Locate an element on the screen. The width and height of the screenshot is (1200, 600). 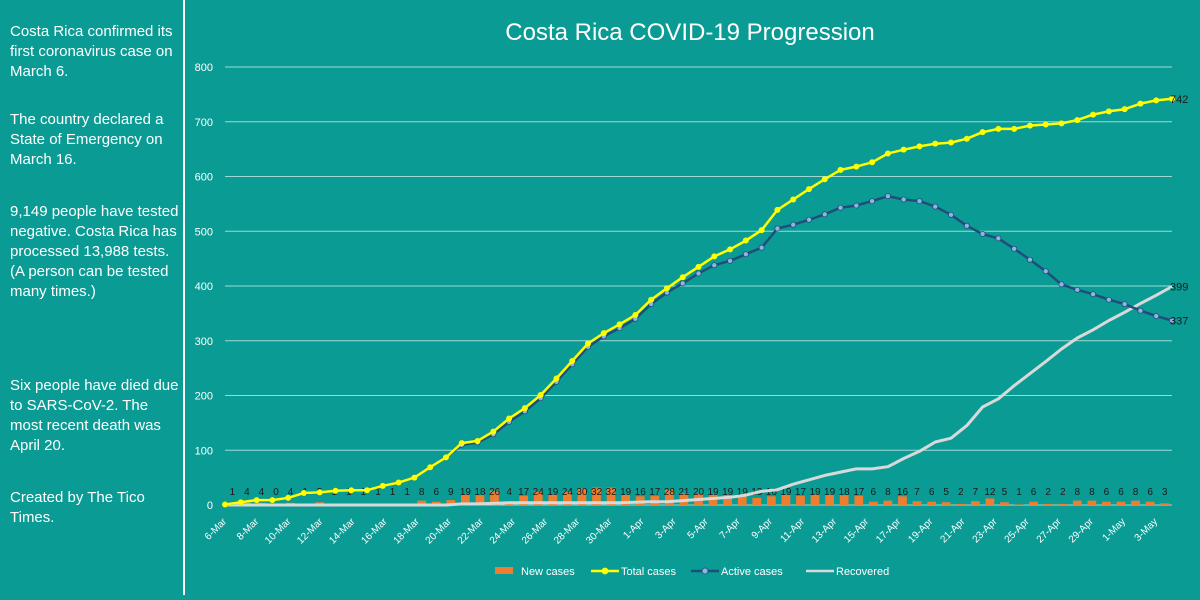
y-tick-700: 700 is located at coordinates (204, 123).